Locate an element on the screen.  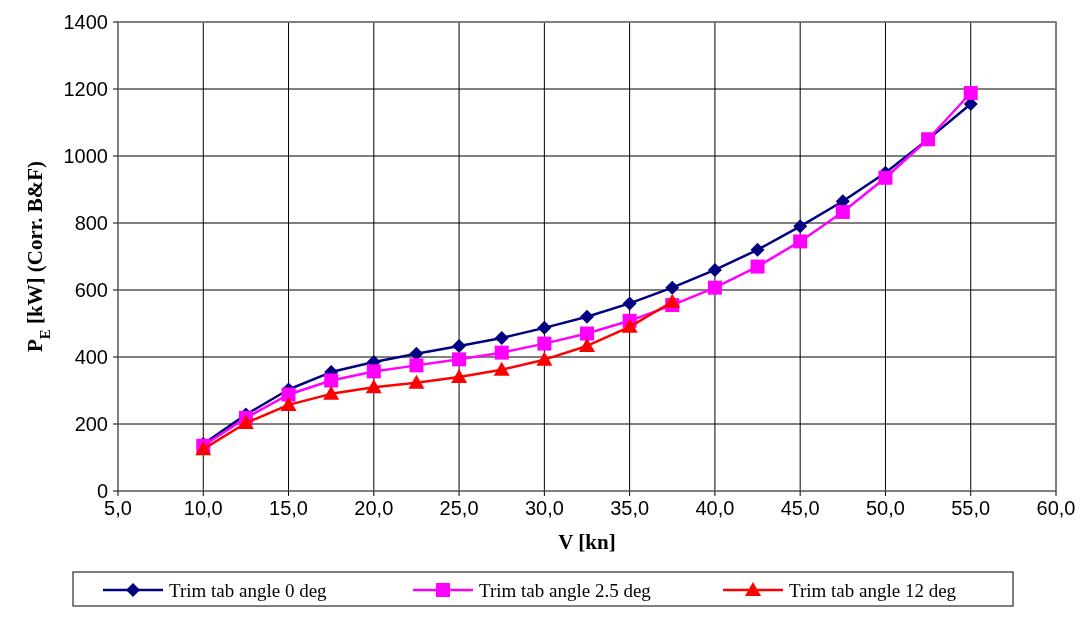
legend-label: Trim tab angle 12 deg is located at coordinates (873, 590).